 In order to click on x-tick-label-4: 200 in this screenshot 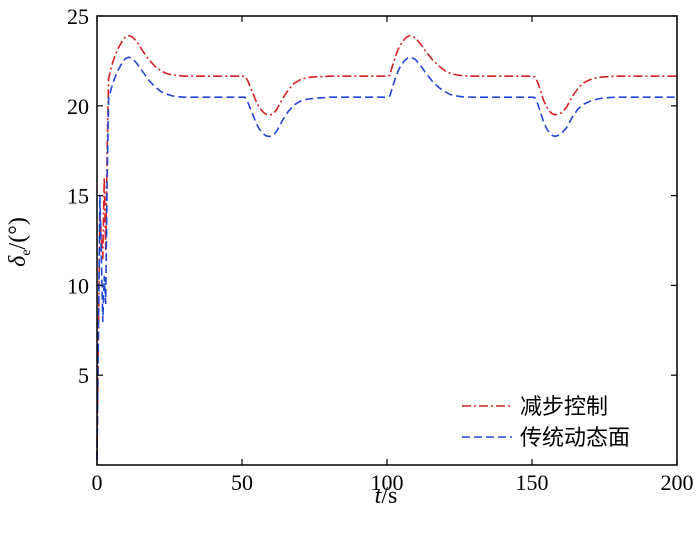, I will do `click(677, 482)`.